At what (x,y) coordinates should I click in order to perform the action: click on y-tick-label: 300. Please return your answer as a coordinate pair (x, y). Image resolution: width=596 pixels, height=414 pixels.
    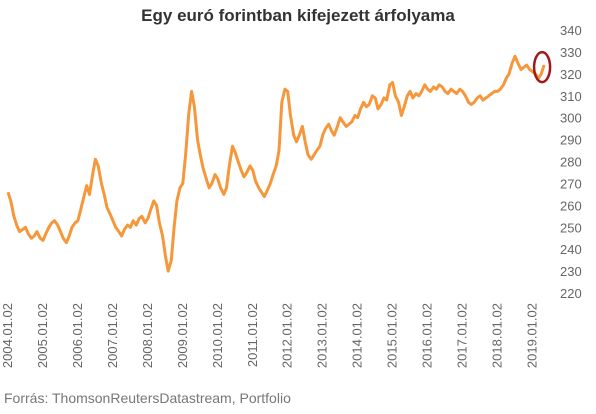
    Looking at the image, I should click on (571, 118).